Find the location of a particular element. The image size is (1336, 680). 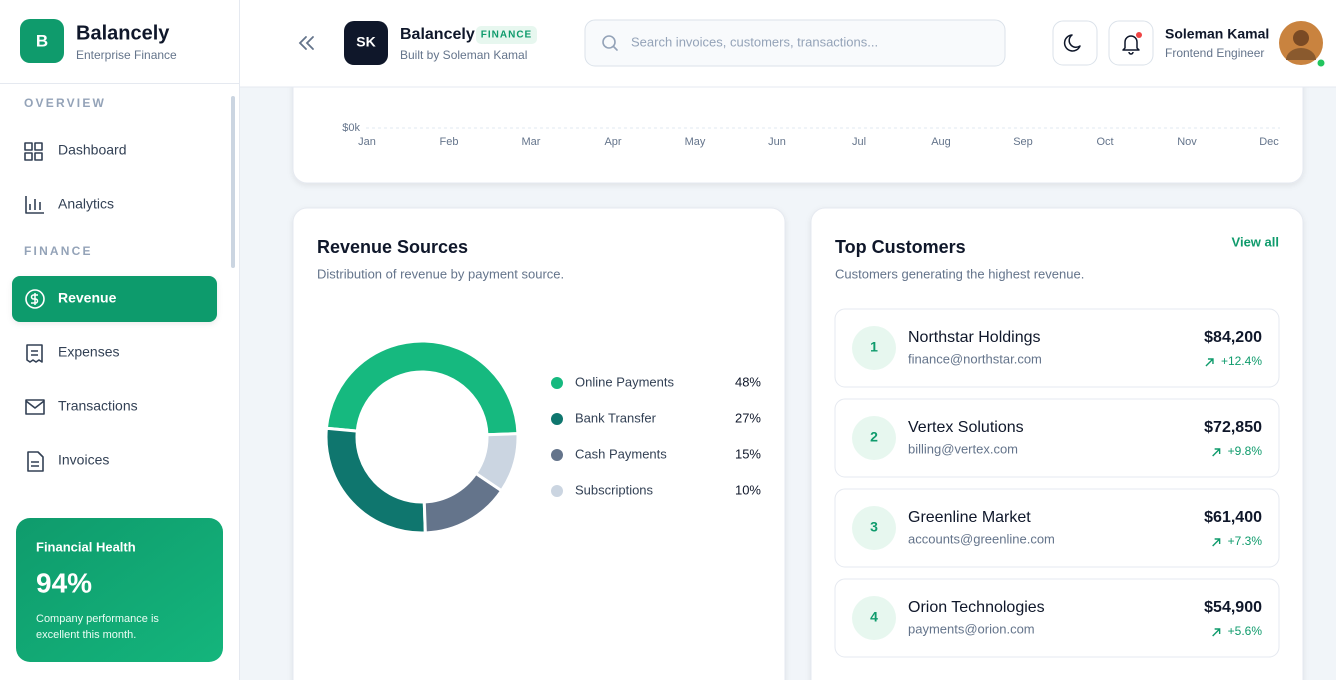

logo is located at coordinates (42, 41).